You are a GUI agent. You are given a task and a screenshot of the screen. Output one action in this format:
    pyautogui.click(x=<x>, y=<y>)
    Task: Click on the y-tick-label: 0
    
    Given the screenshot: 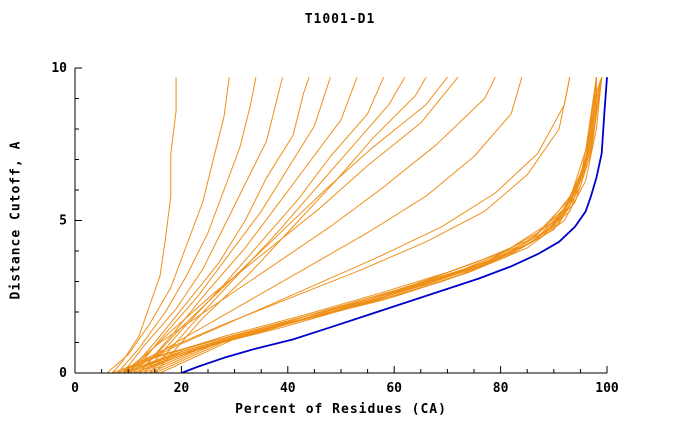 What is the action you would take?
    pyautogui.click(x=63, y=373)
    